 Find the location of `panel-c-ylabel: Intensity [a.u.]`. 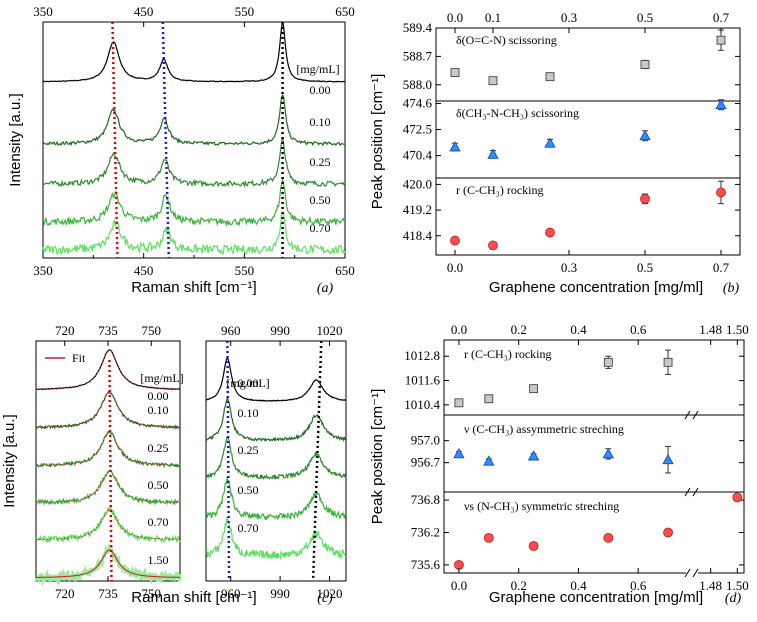

panel-c-ylabel: Intensity [a.u.] is located at coordinates (9, 460).